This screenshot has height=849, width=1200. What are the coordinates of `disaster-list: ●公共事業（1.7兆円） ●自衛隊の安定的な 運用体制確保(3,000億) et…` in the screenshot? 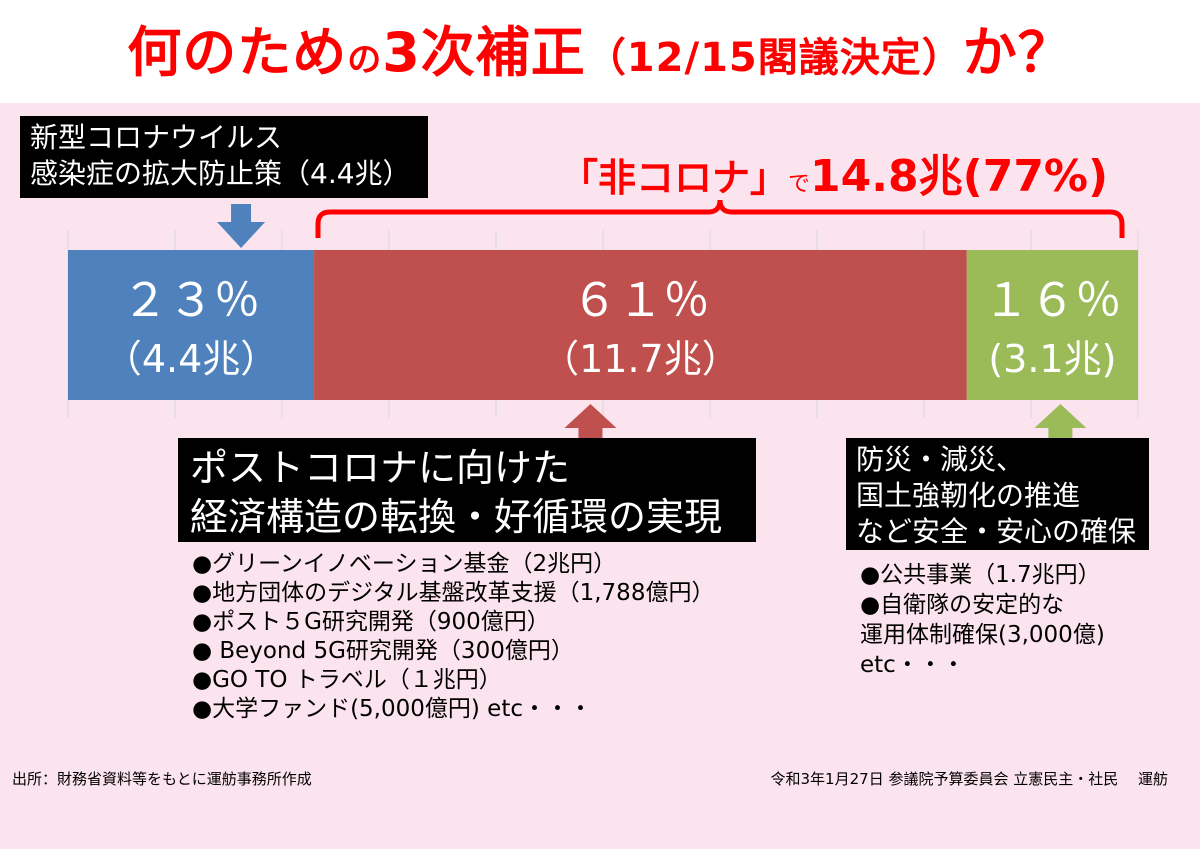 It's located at (982, 620).